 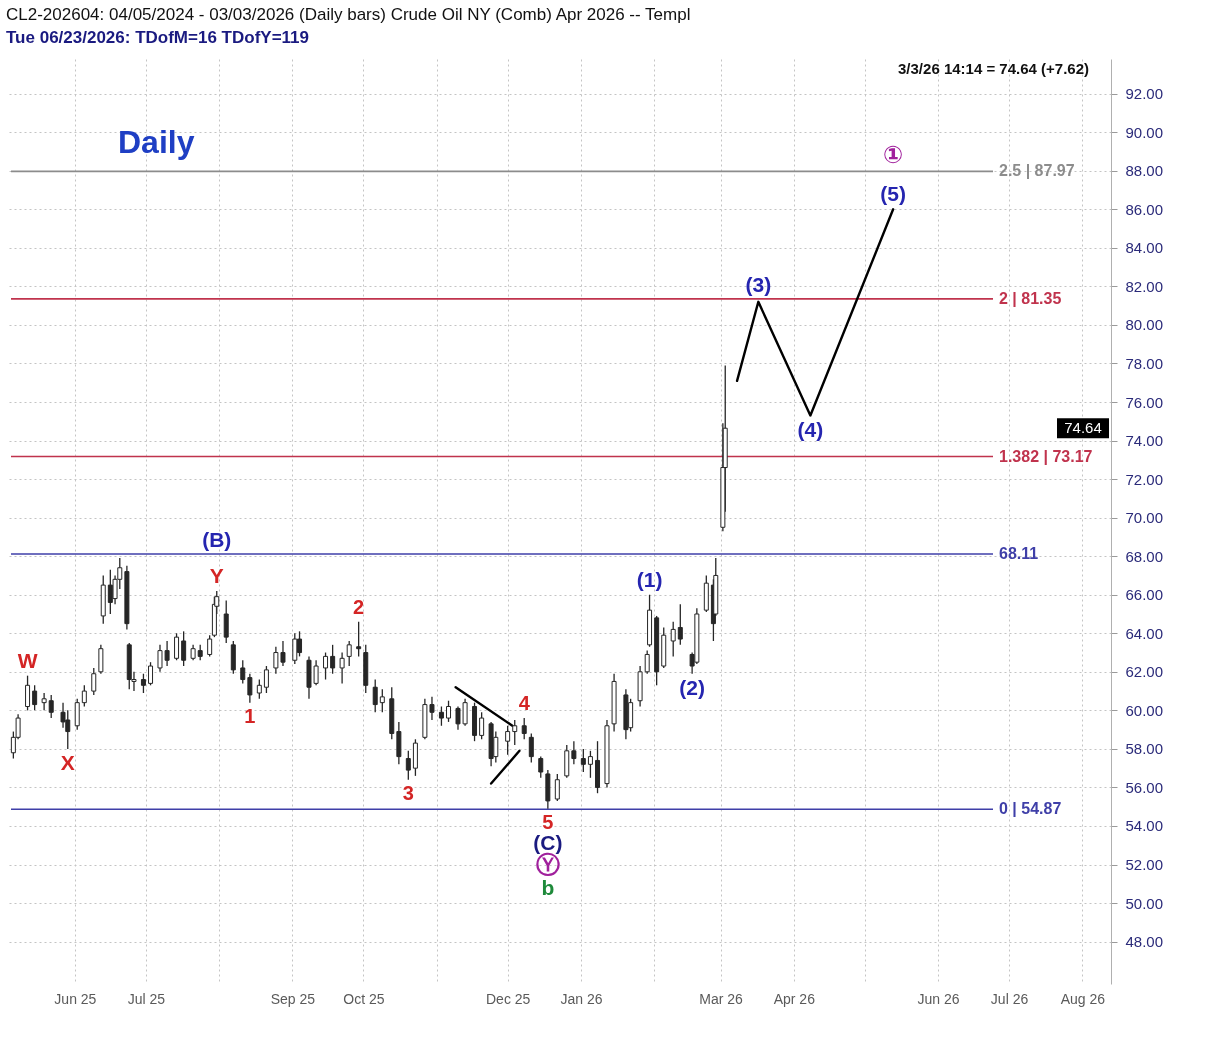 What do you see at coordinates (1083, 428) in the screenshot?
I see `annotation: 74.64` at bounding box center [1083, 428].